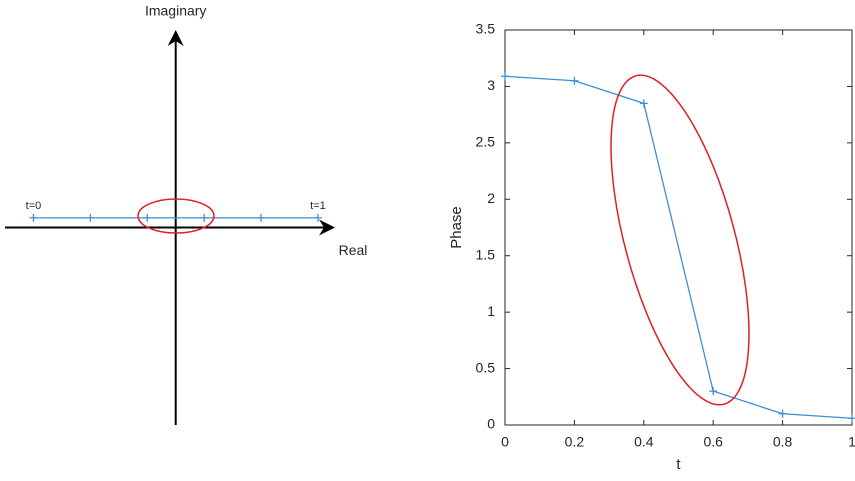 The height and width of the screenshot is (481, 855). I want to click on y-axis-label: Imaginary, so click(175, 11).